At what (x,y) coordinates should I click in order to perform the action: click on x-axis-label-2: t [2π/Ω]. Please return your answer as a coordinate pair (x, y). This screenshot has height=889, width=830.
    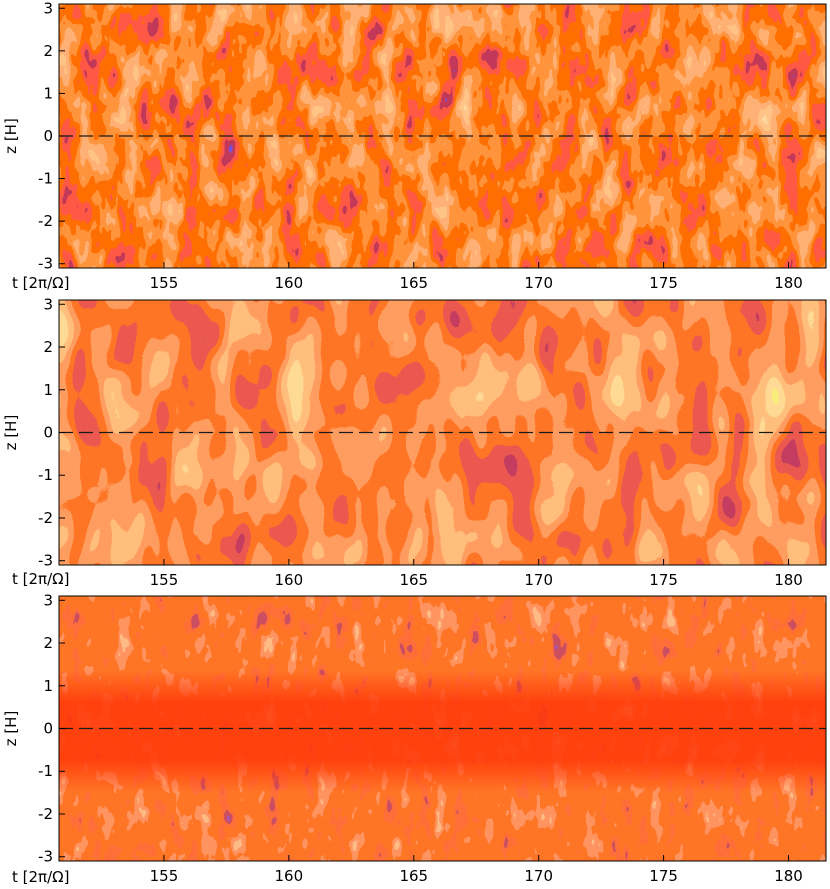
    Looking at the image, I should click on (40, 579).